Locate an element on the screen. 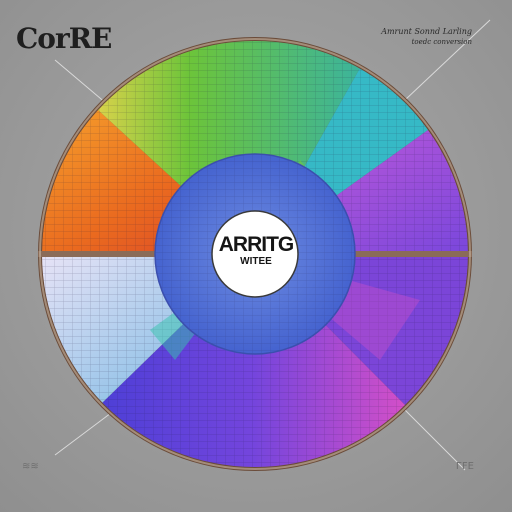  hub-title: ARRITG is located at coordinates (256, 244).